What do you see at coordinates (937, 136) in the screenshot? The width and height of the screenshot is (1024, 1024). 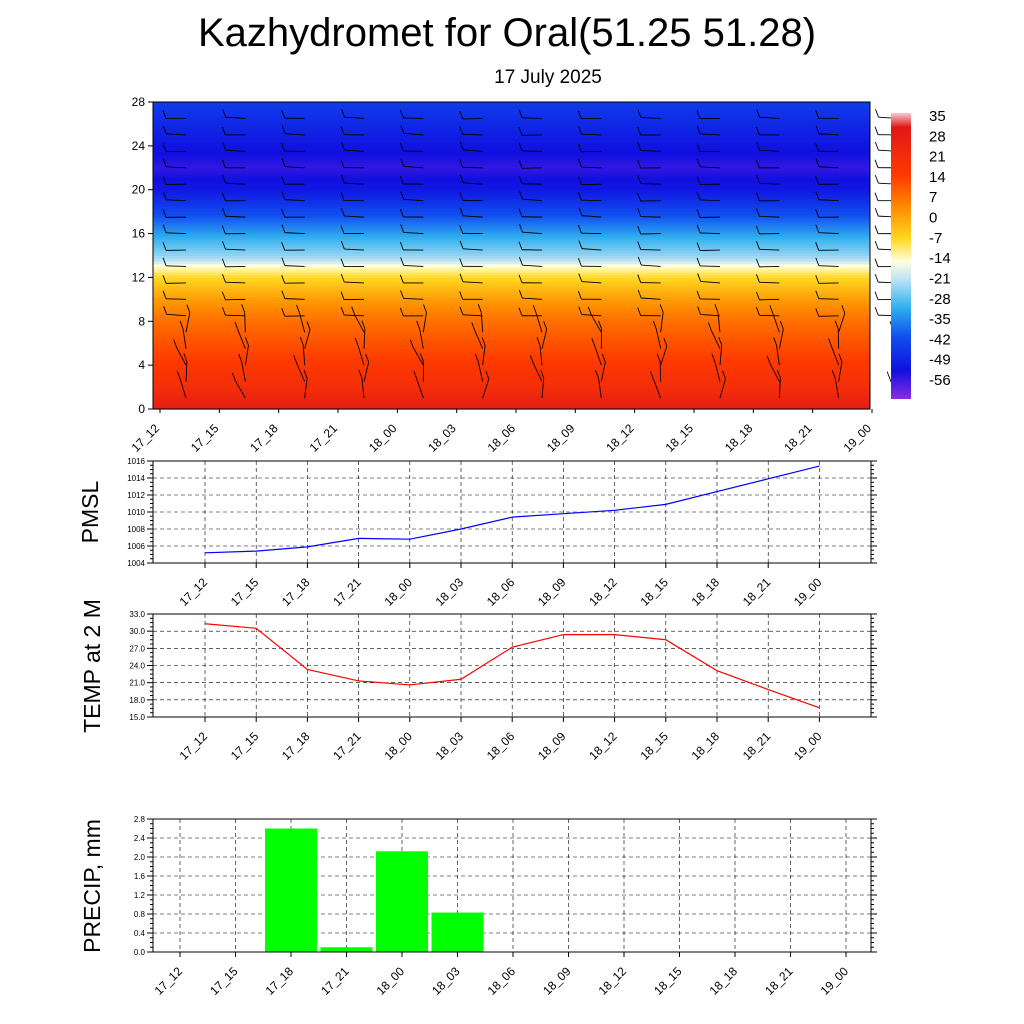 I see `colorbar-label: 28` at bounding box center [937, 136].